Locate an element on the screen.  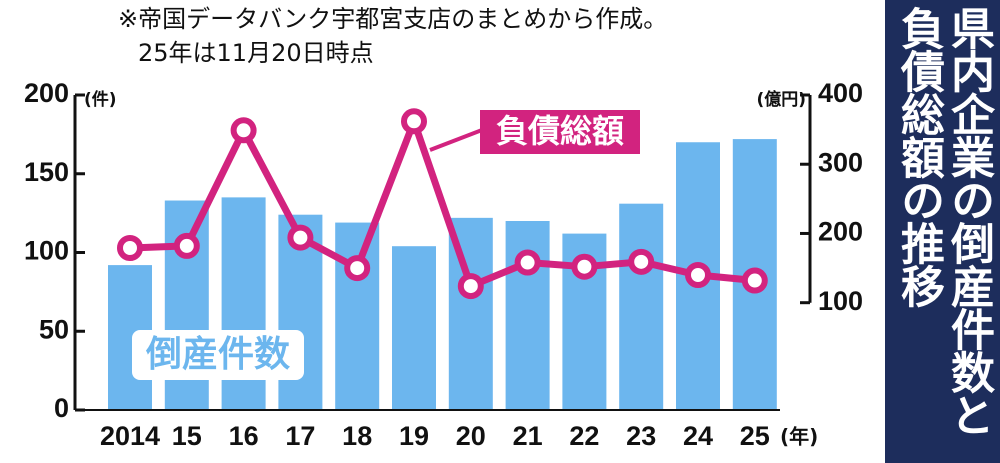
y2-tick-label: 200 is located at coordinates (840, 232).